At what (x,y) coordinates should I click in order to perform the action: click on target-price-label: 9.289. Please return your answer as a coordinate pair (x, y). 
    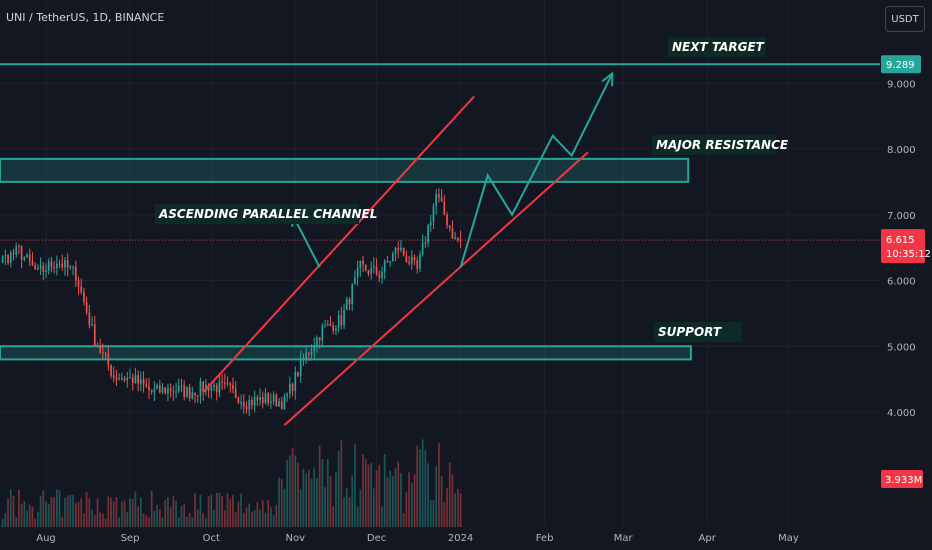
    Looking at the image, I should click on (900, 65).